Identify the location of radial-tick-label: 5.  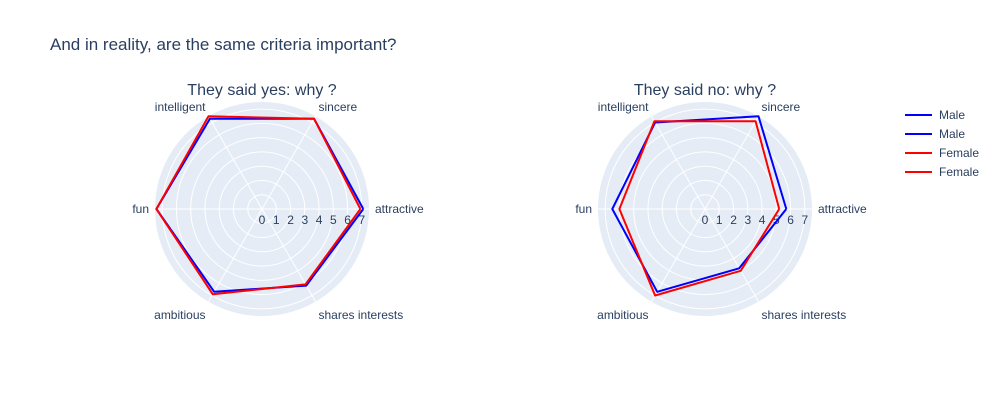
(333, 220).